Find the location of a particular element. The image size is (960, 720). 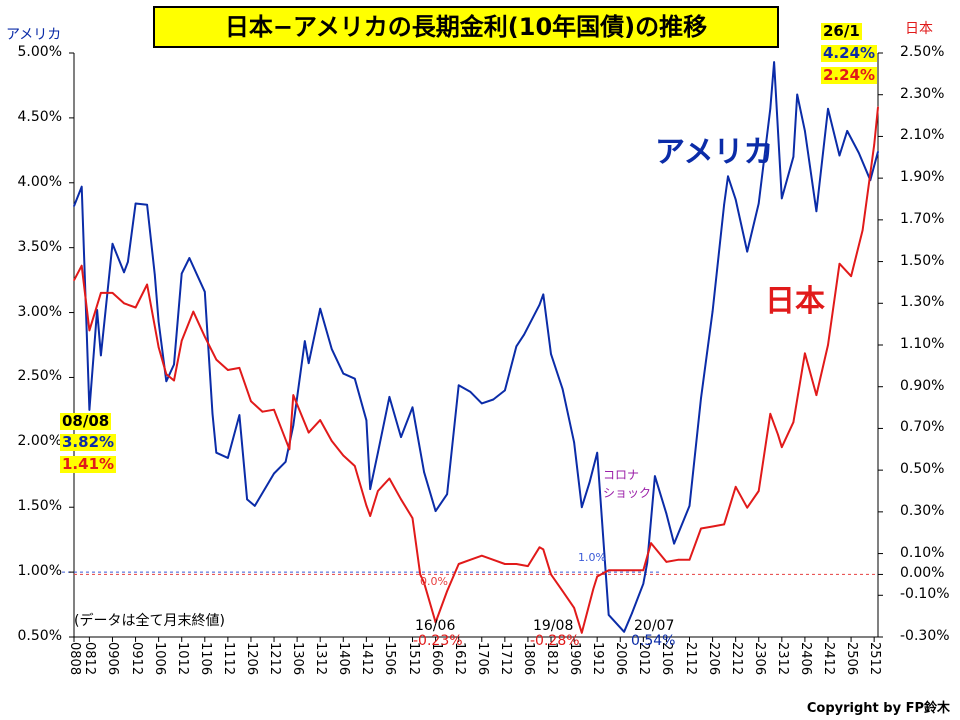

x-tick-label: 2312 is located at coordinates (782, 659).